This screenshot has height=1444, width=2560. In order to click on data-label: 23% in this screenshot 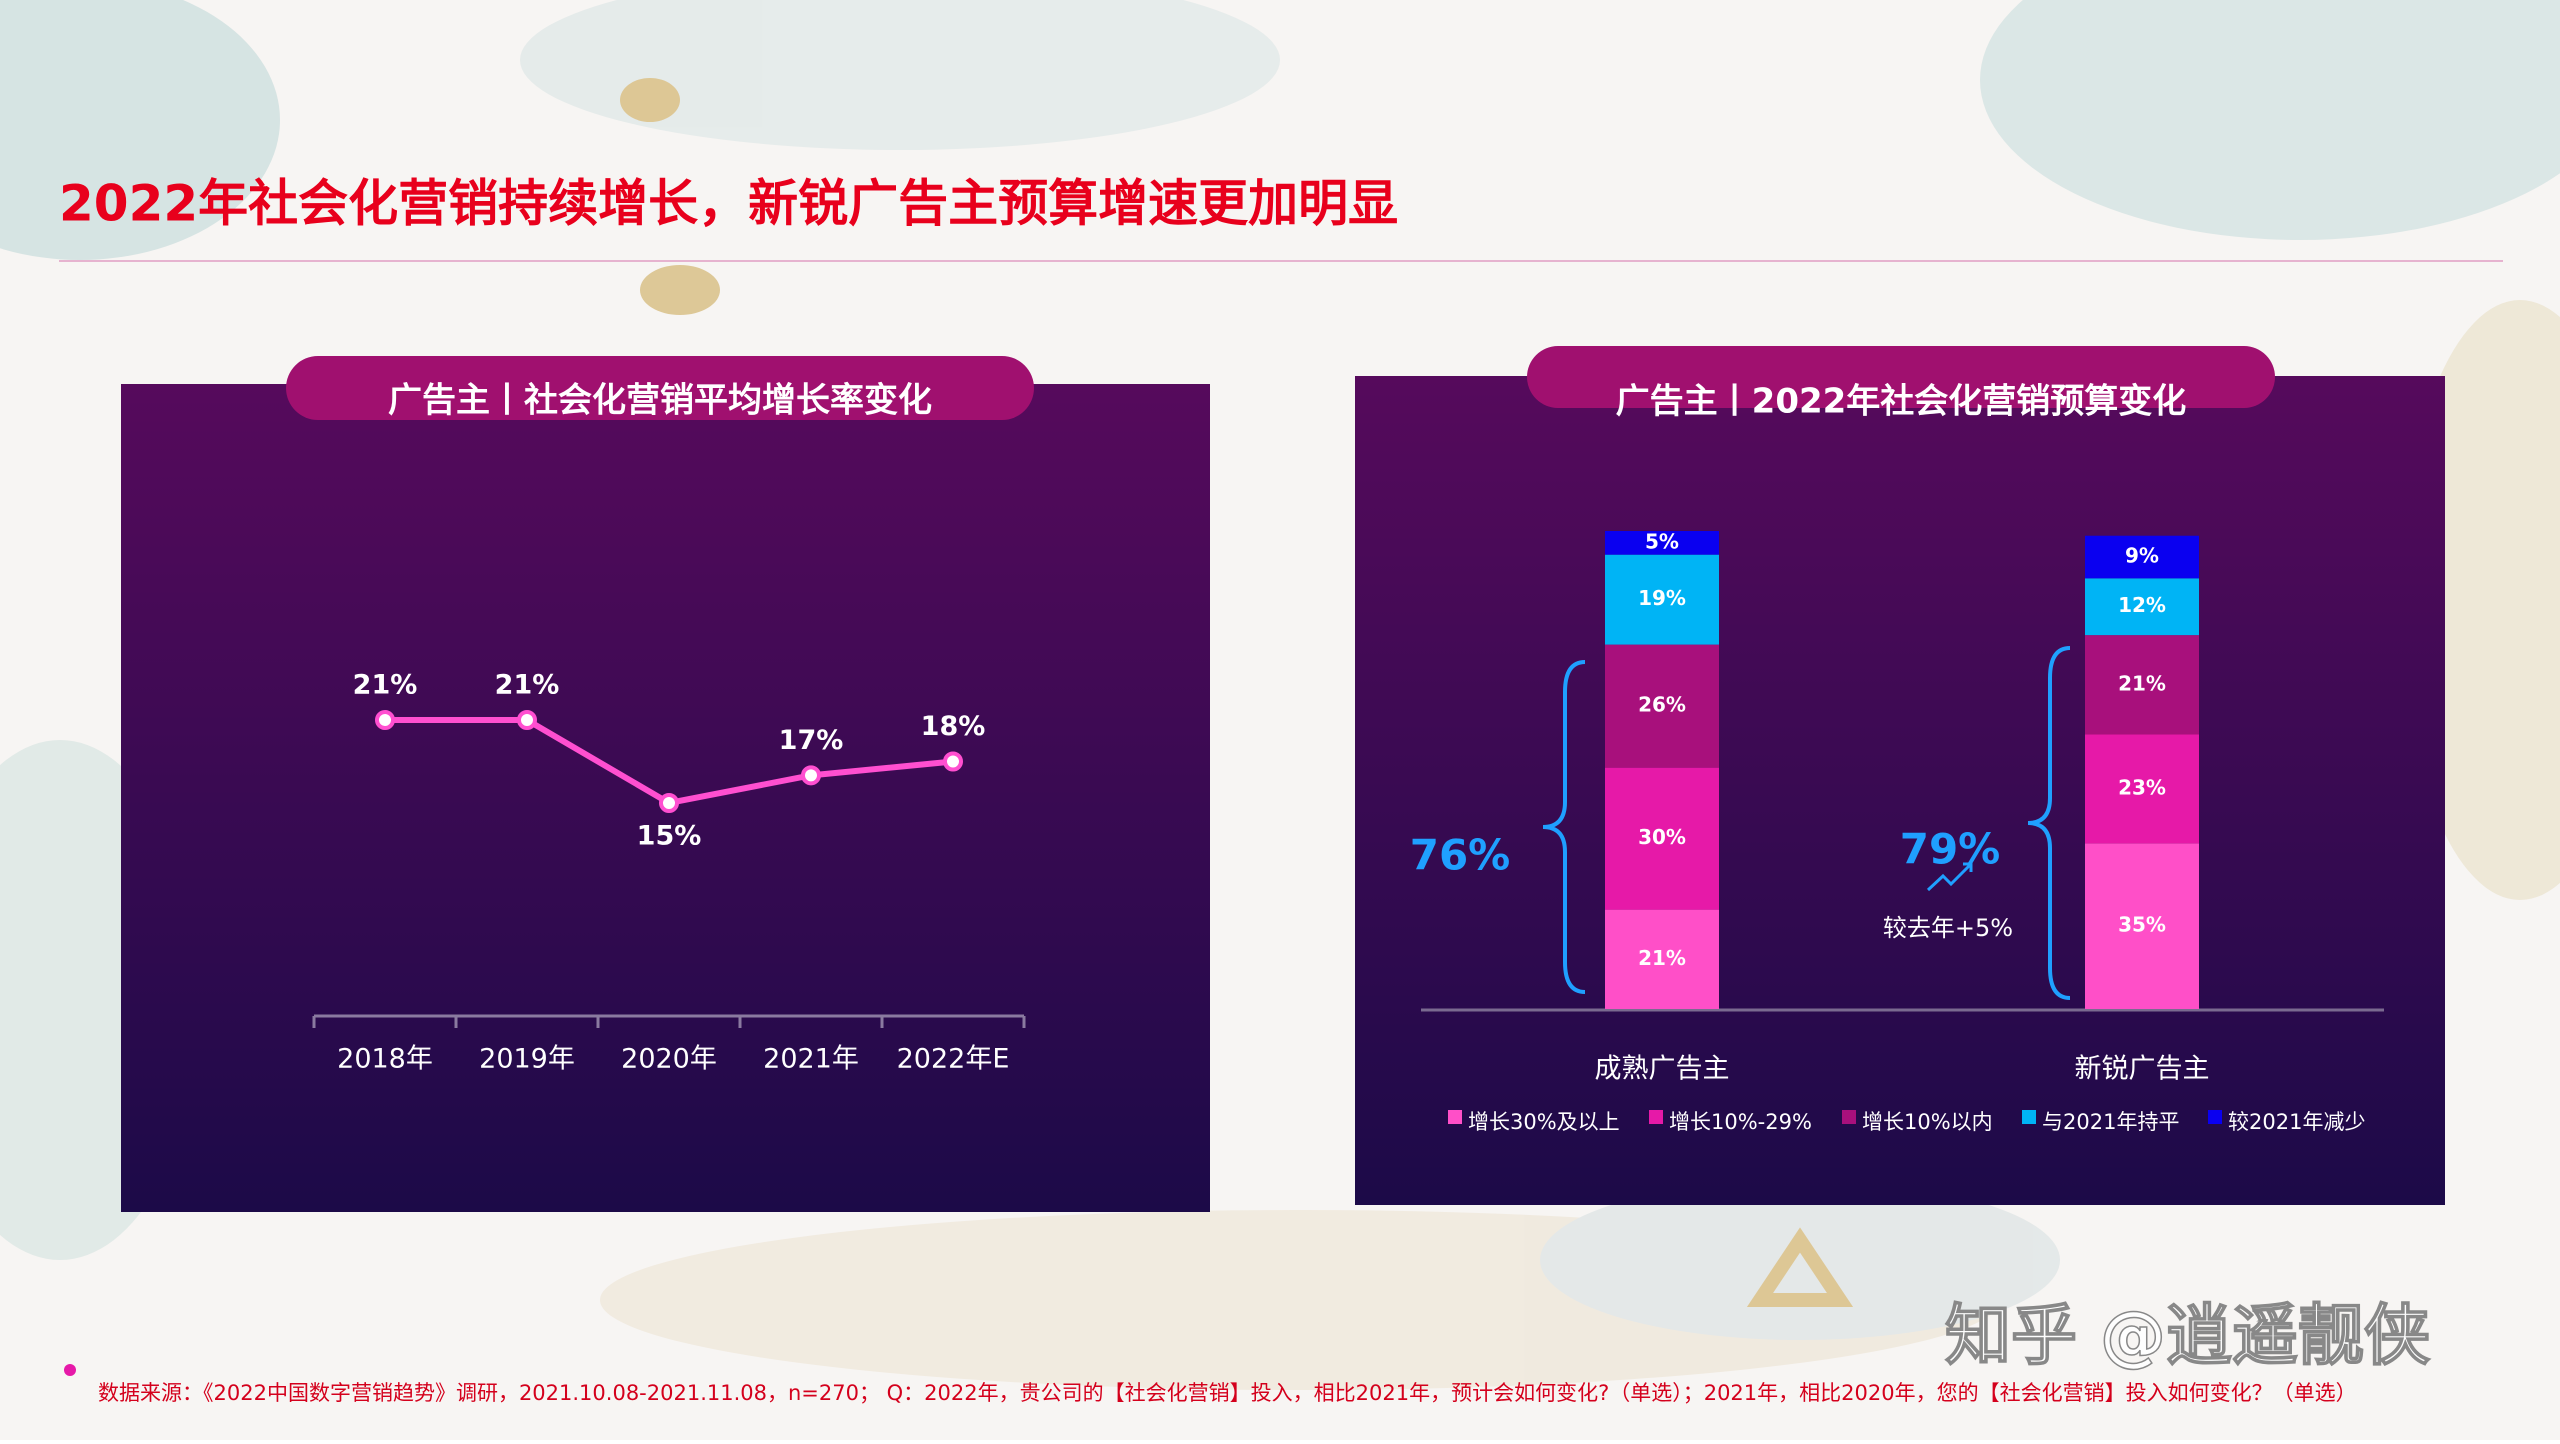, I will do `click(2142, 787)`.